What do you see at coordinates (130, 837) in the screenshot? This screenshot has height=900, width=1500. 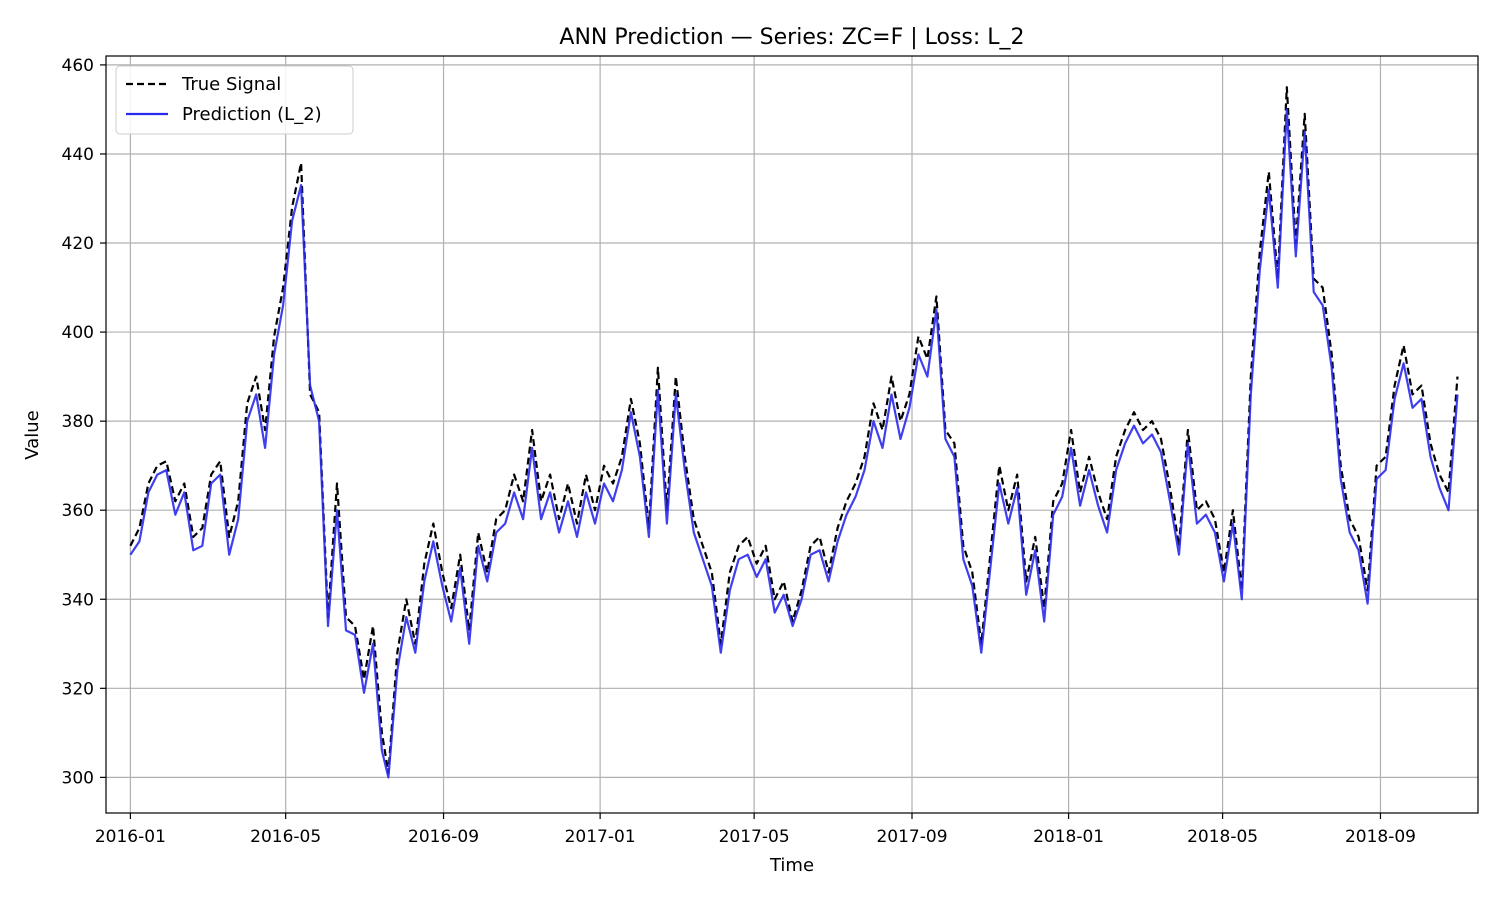 I see `x-tick-label: 2016-01` at bounding box center [130, 837].